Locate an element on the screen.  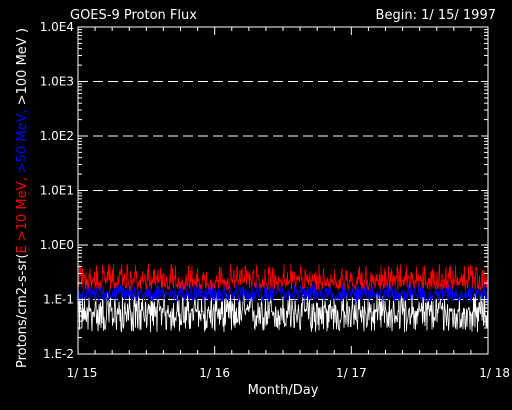
y-tick-label: 1.0E1 is located at coordinates (57, 191).